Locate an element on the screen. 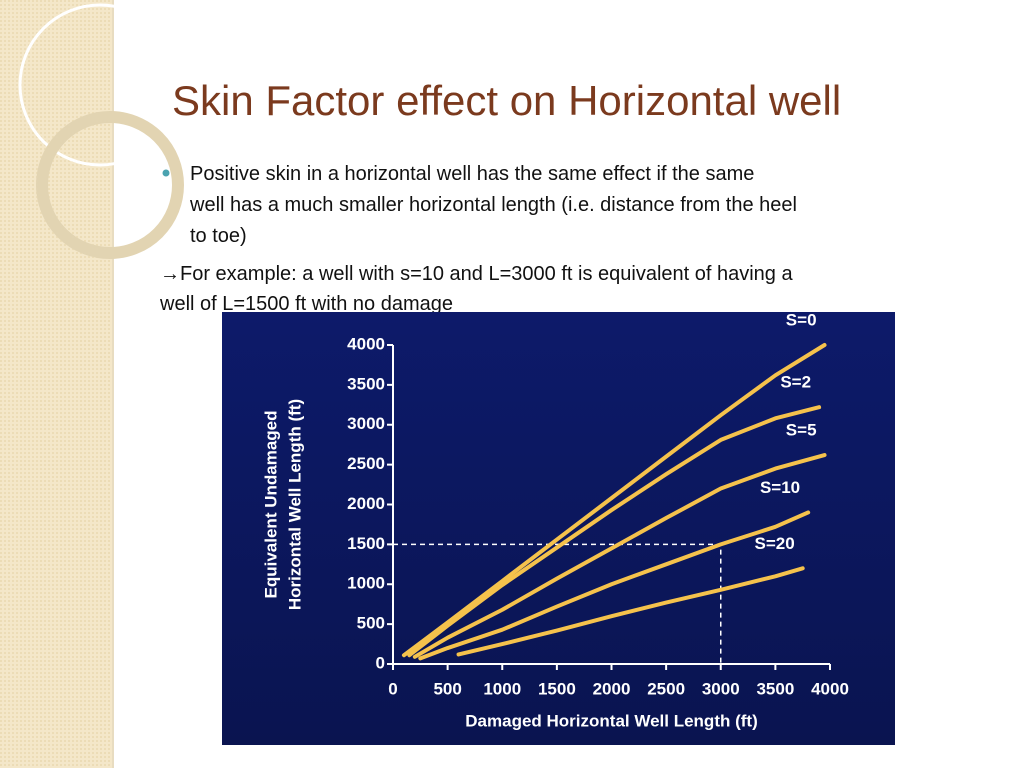 The width and height of the screenshot is (1024, 768). title: Skin Factor effect on Horizontal well is located at coordinates (506, 100).